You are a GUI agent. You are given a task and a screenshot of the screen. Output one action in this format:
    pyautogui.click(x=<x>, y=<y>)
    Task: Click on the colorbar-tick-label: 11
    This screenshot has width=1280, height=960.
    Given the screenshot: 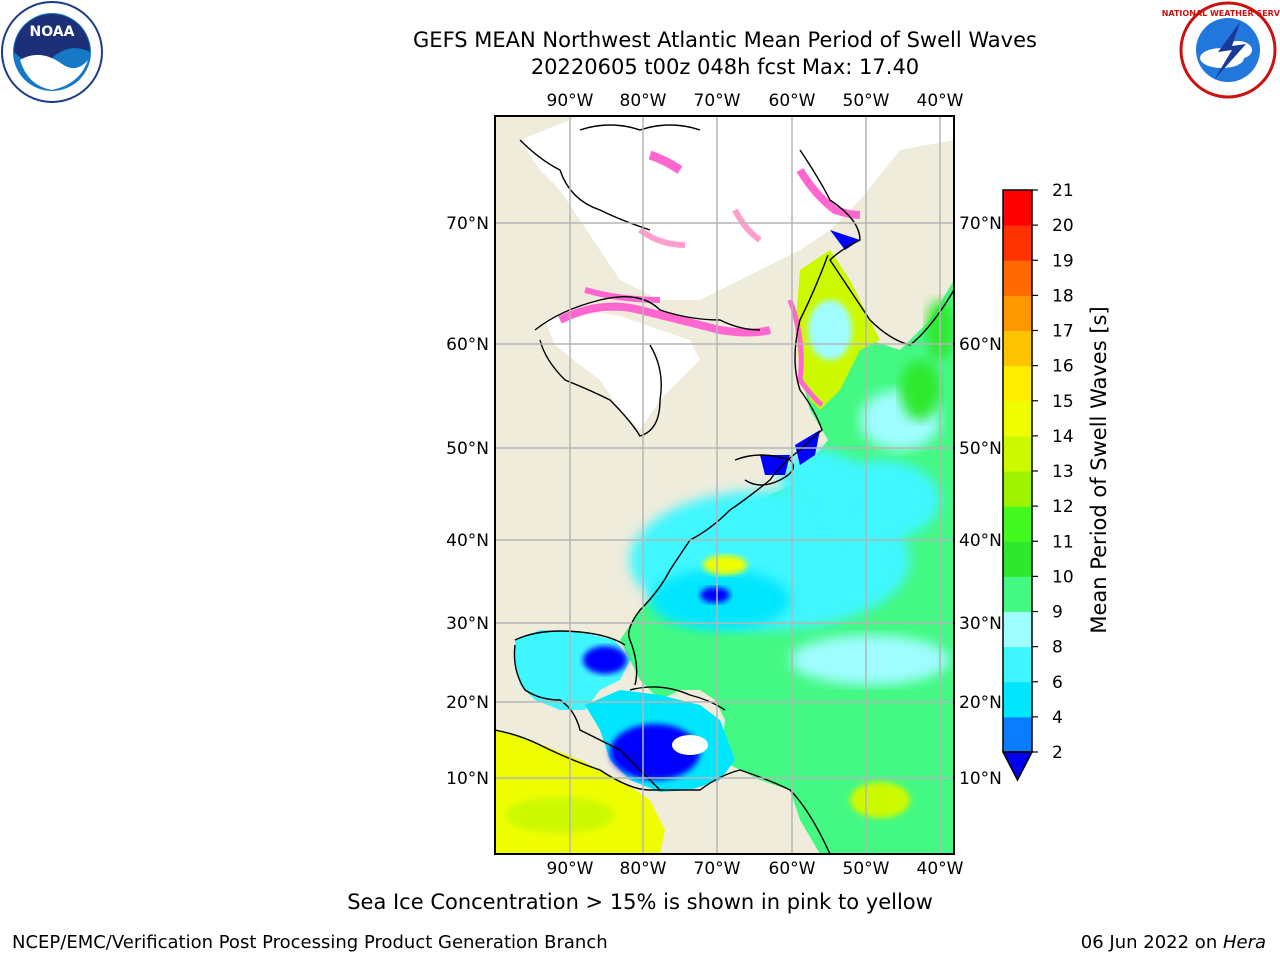 What is the action you would take?
    pyautogui.click(x=1063, y=542)
    